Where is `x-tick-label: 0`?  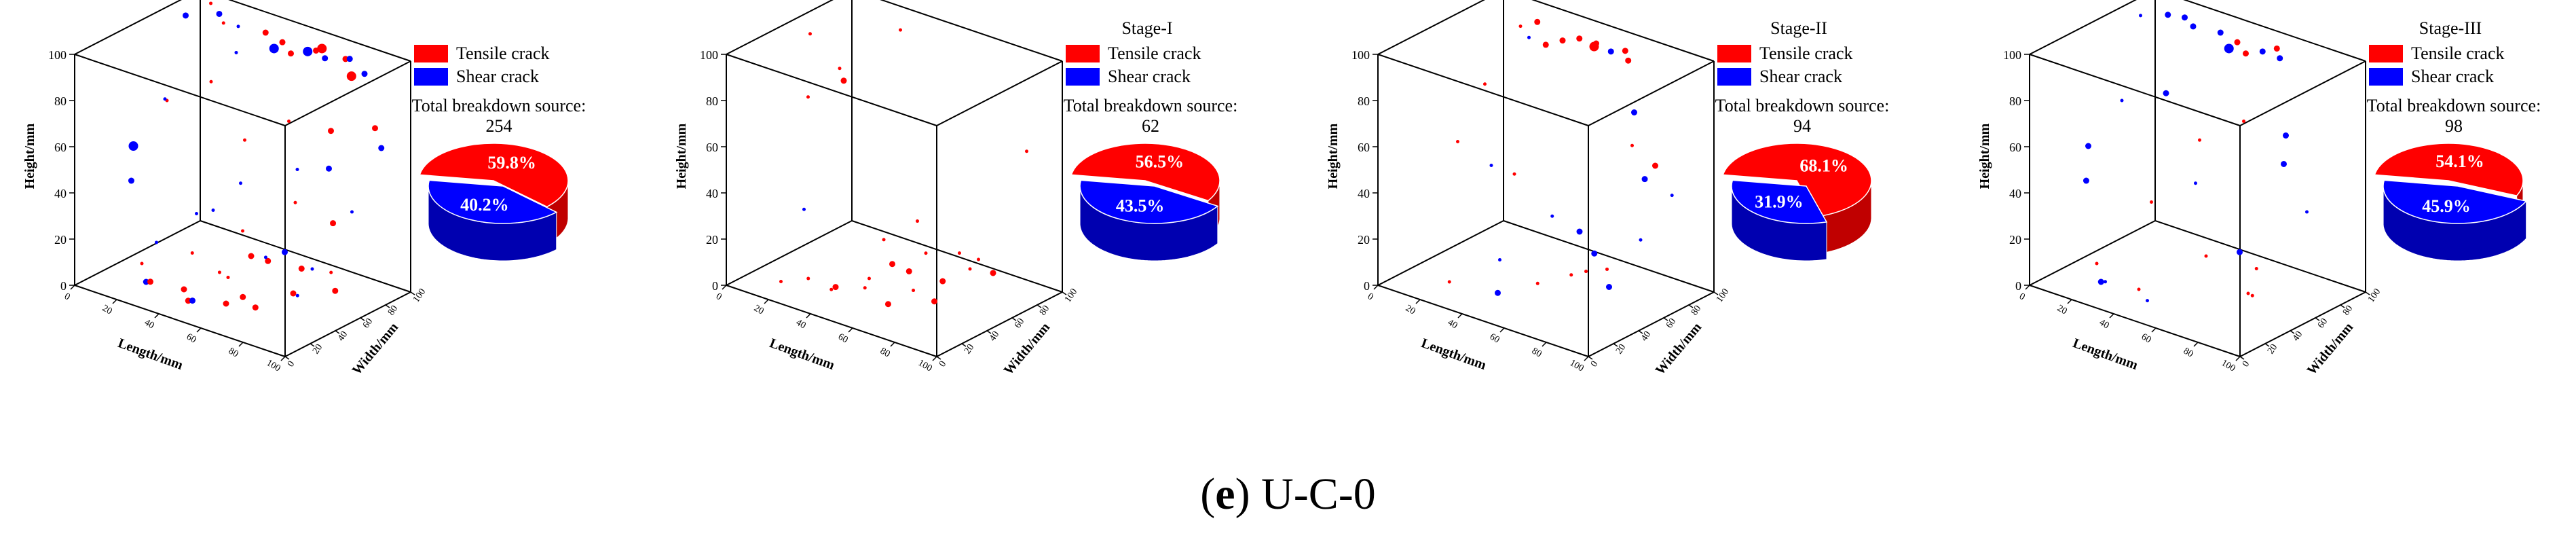 x-tick-label: 0 is located at coordinates (719, 296).